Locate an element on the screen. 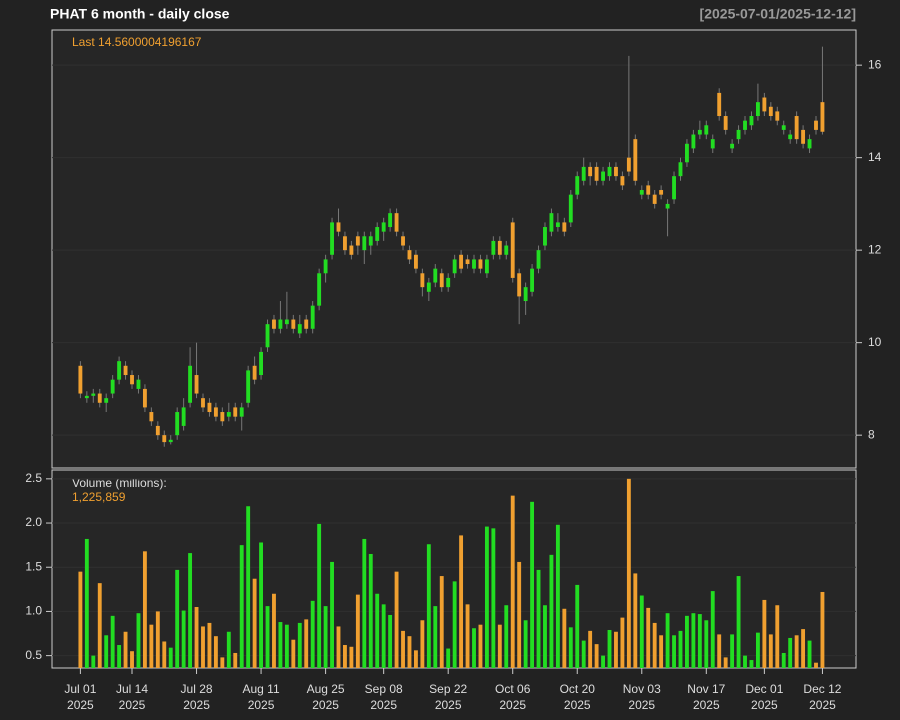 This screenshot has height=720, width=900. chart-title: PHAT 6 month - daily close is located at coordinates (140, 14).